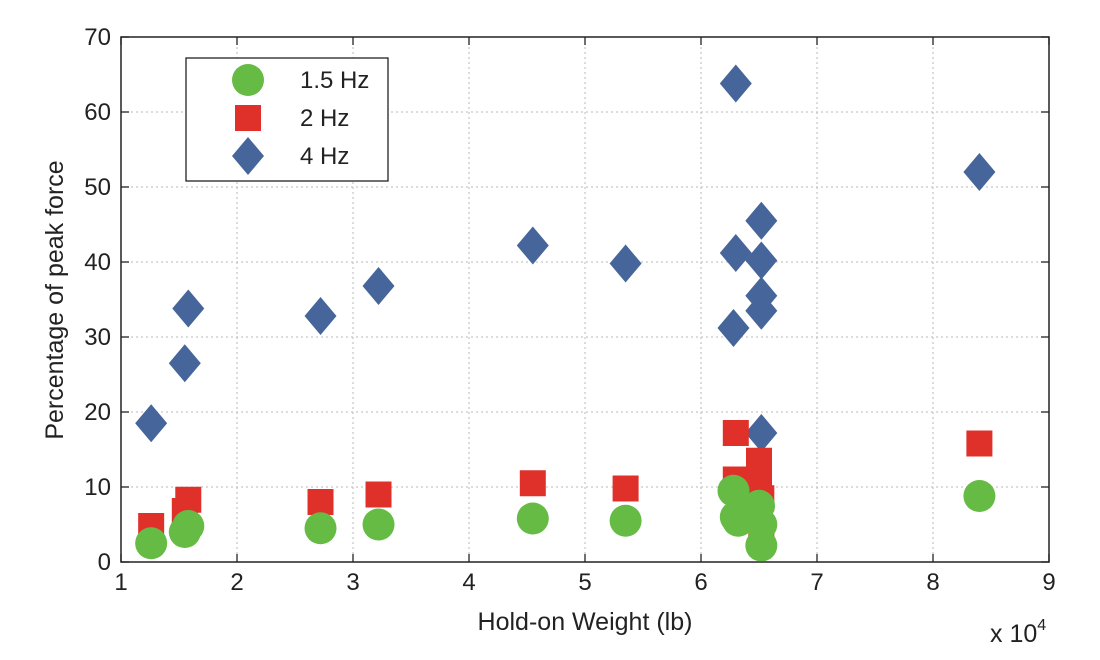 The height and width of the screenshot is (660, 1100). Describe the element at coordinates (104, 562) in the screenshot. I see `y-tick-label: 0` at that location.